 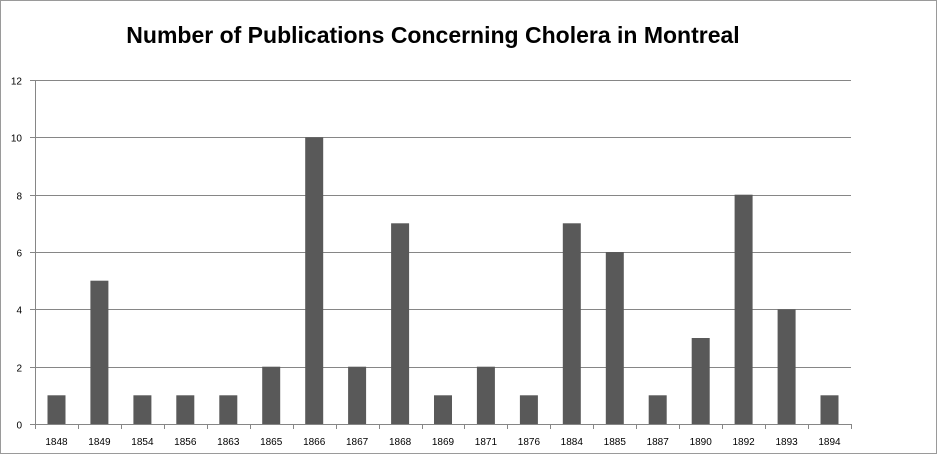 I want to click on x-tick-label-1876: 1876, so click(x=529, y=442).